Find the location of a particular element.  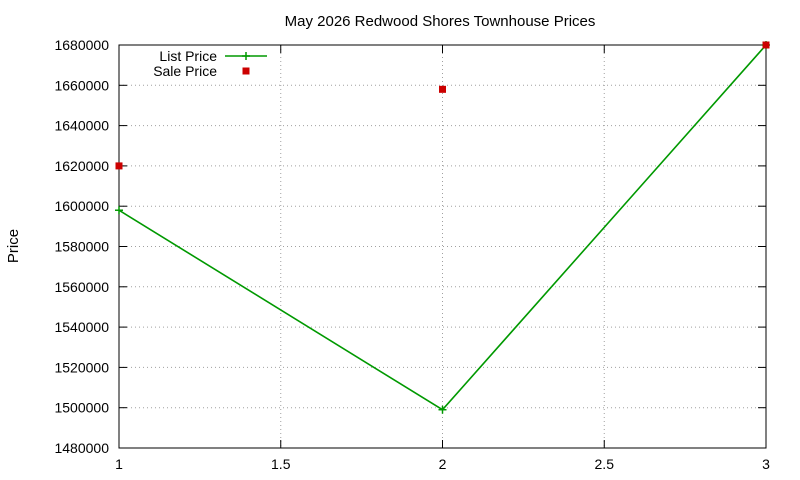

x-tick-label: 1.5 is located at coordinates (281, 464).